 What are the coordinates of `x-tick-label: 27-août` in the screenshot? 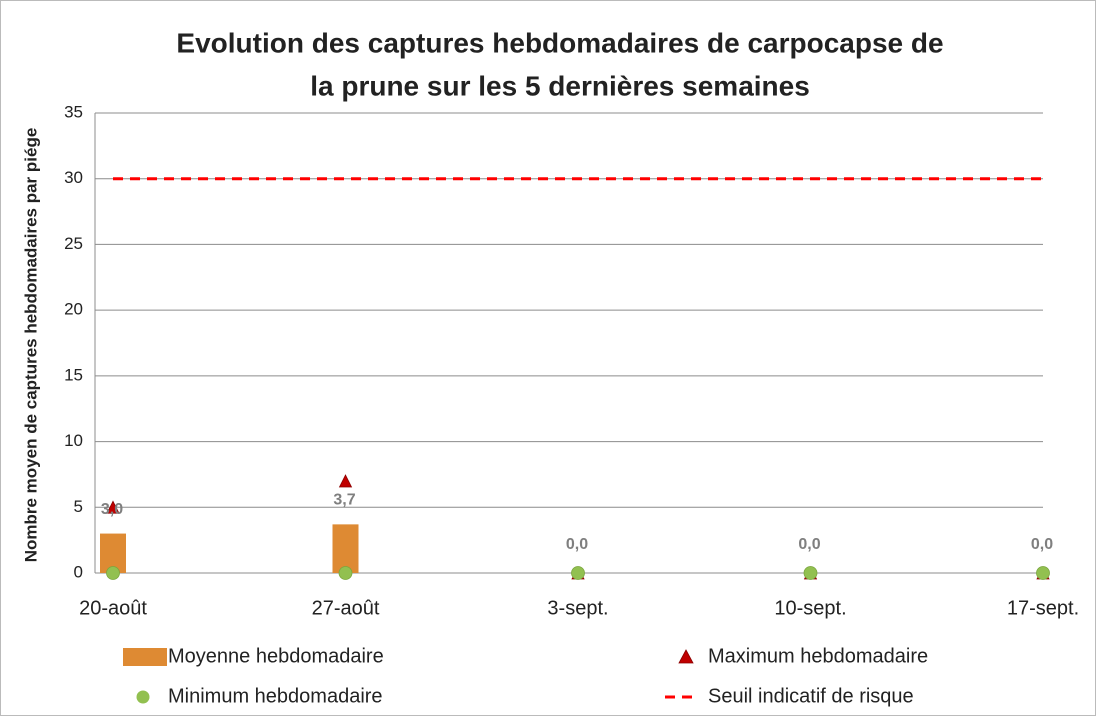 It's located at (346, 608).